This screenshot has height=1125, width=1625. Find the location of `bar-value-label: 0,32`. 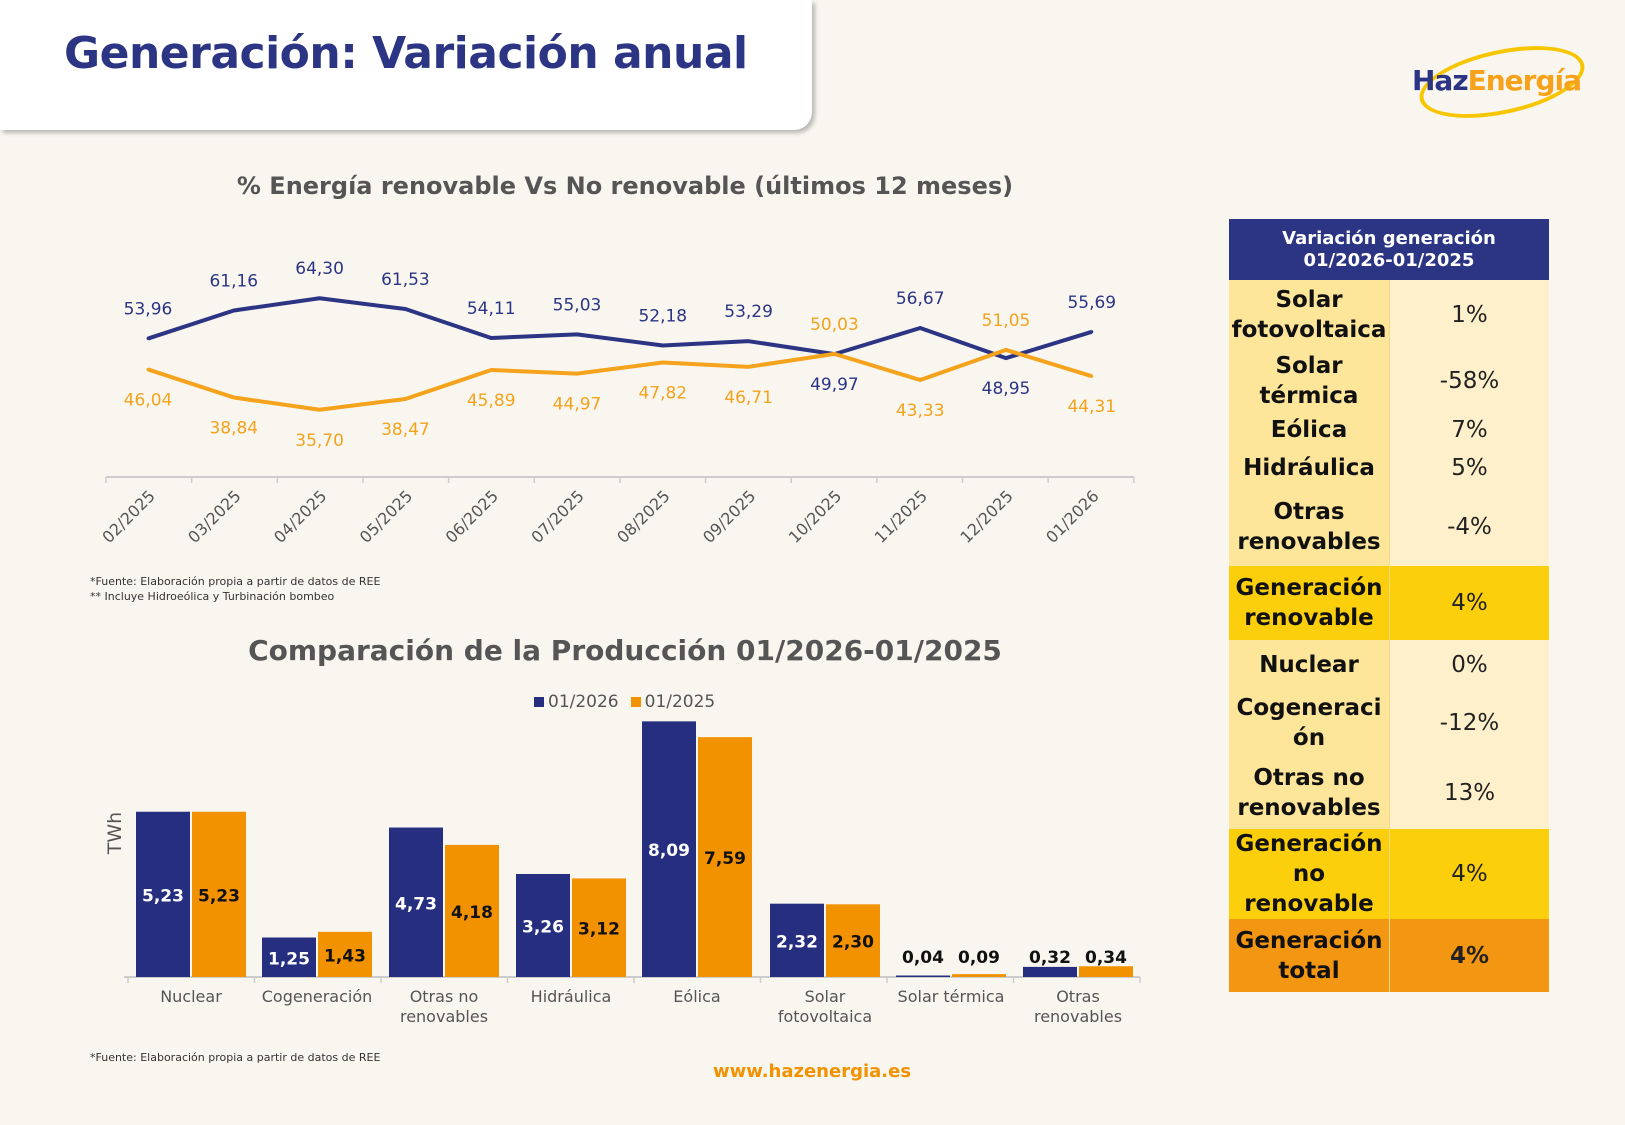

bar-value-label: 0,32 is located at coordinates (1050, 958).